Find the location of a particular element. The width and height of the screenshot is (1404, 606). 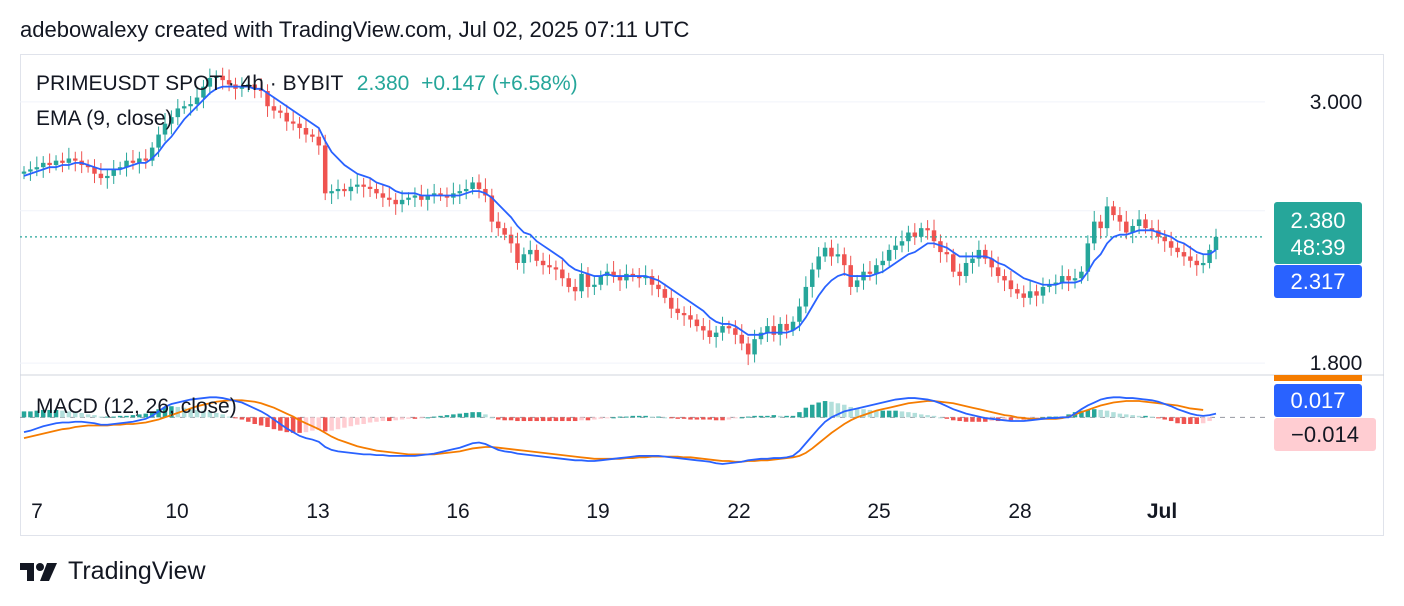

time-axis-label: 10 is located at coordinates (176, 511).